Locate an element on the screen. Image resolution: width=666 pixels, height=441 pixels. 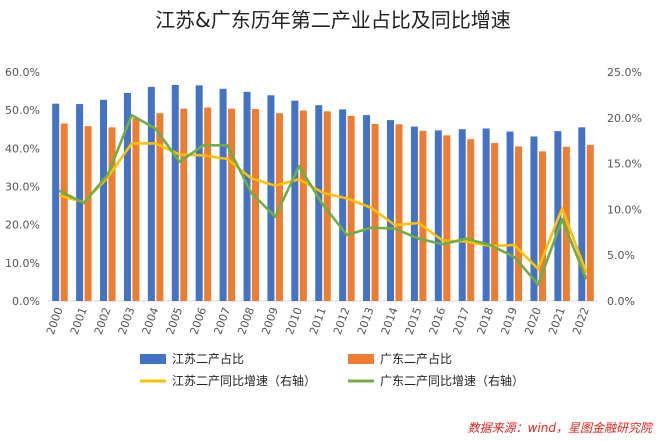
bar-jiangsu-2000 is located at coordinates (56, 202).